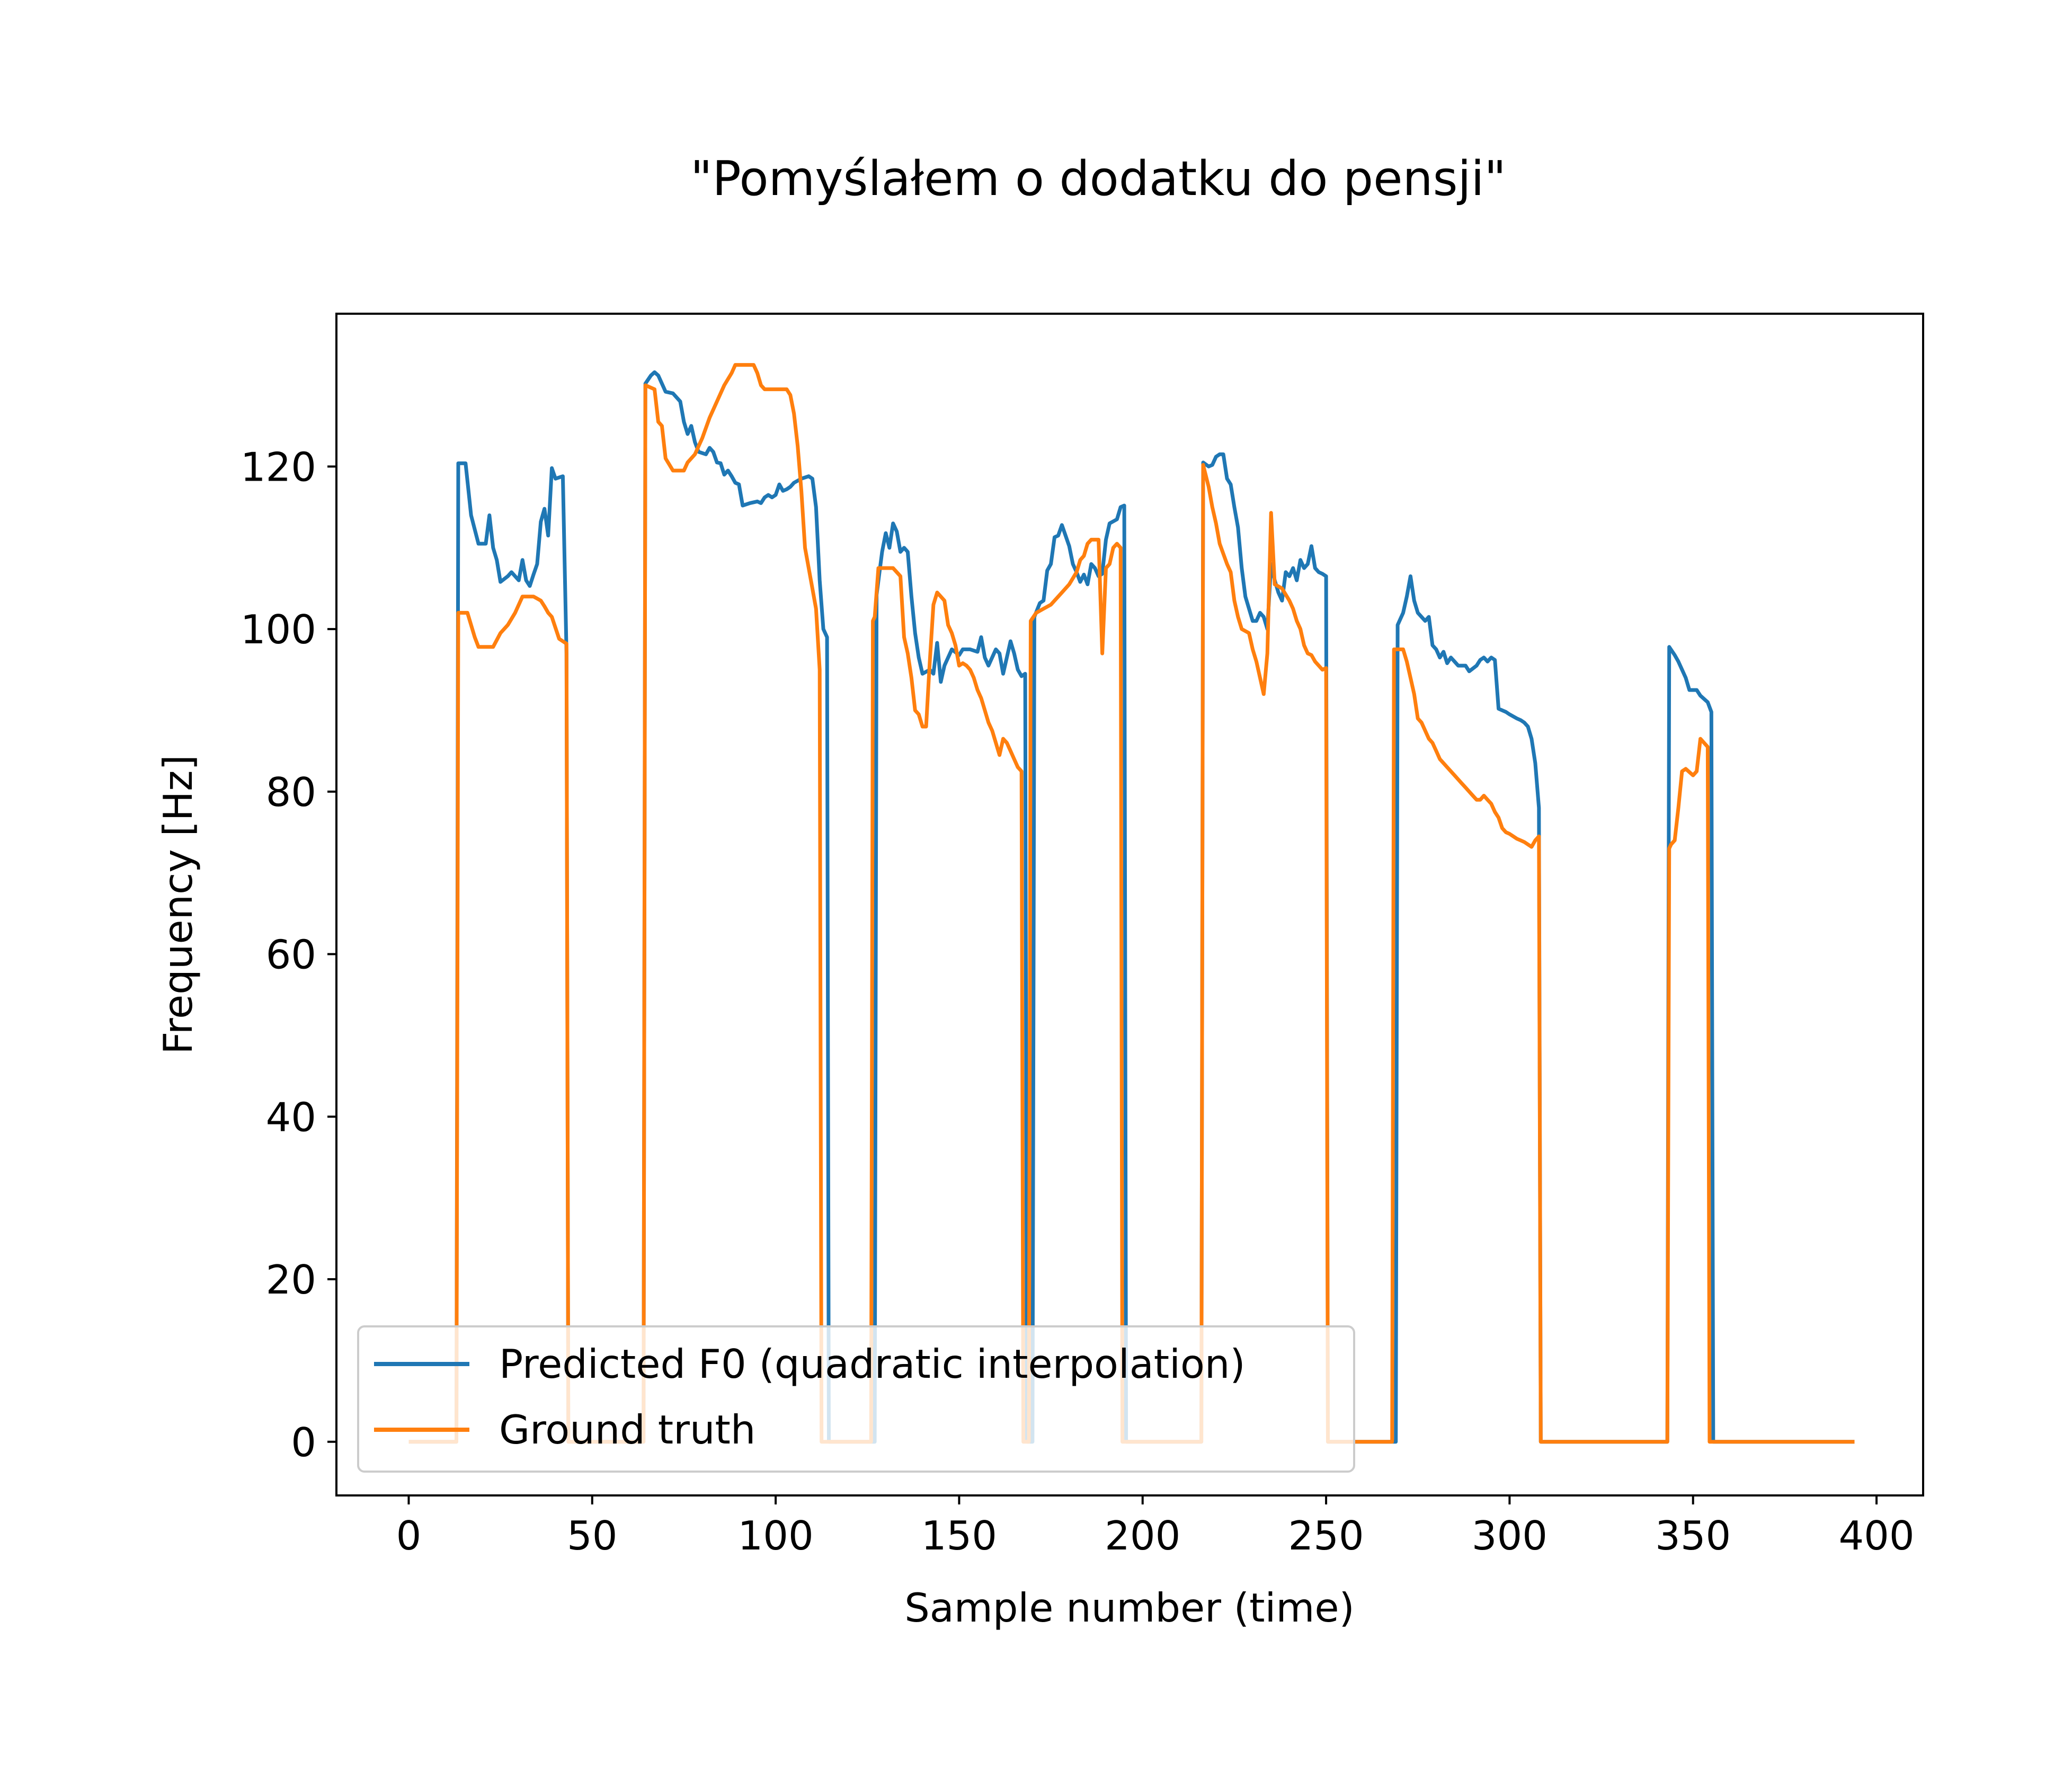  What do you see at coordinates (409, 1535) in the screenshot?
I see `x-tick-label: 0` at bounding box center [409, 1535].